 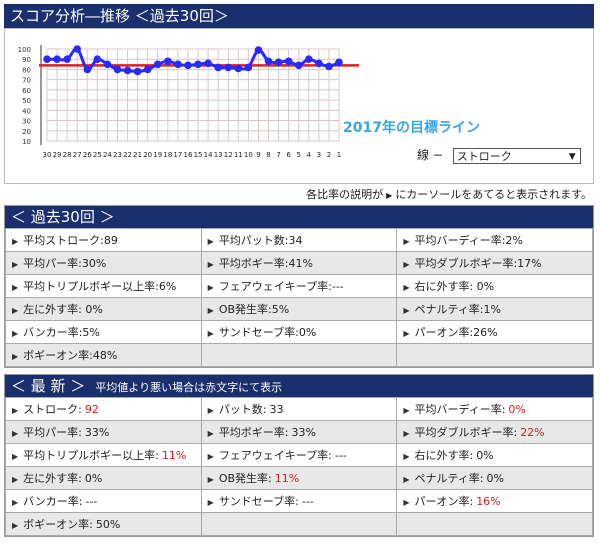 I want to click on stat-cell: ▶ サンドセーブ率: ---, so click(x=299, y=501).